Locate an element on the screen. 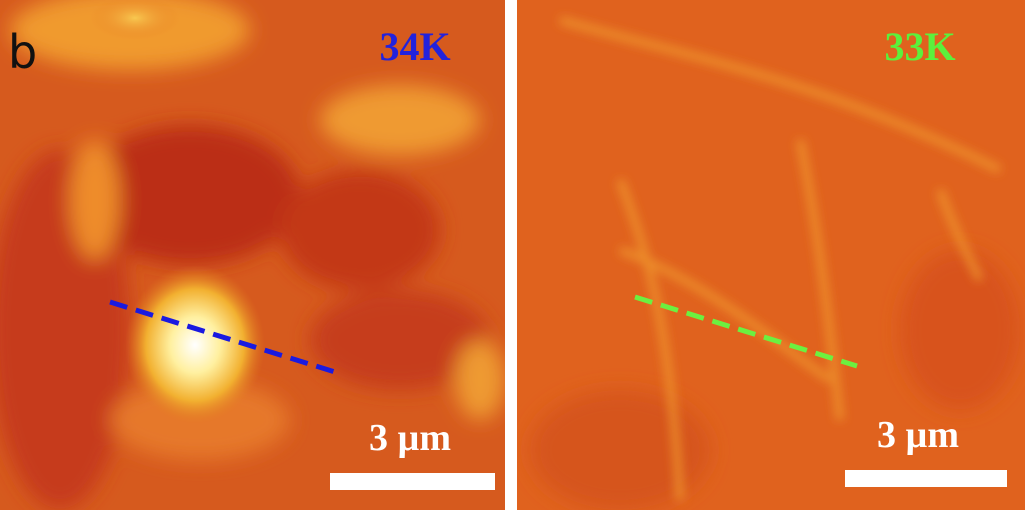 The height and width of the screenshot is (510, 1025). temperature: 33K is located at coordinates (919, 46).